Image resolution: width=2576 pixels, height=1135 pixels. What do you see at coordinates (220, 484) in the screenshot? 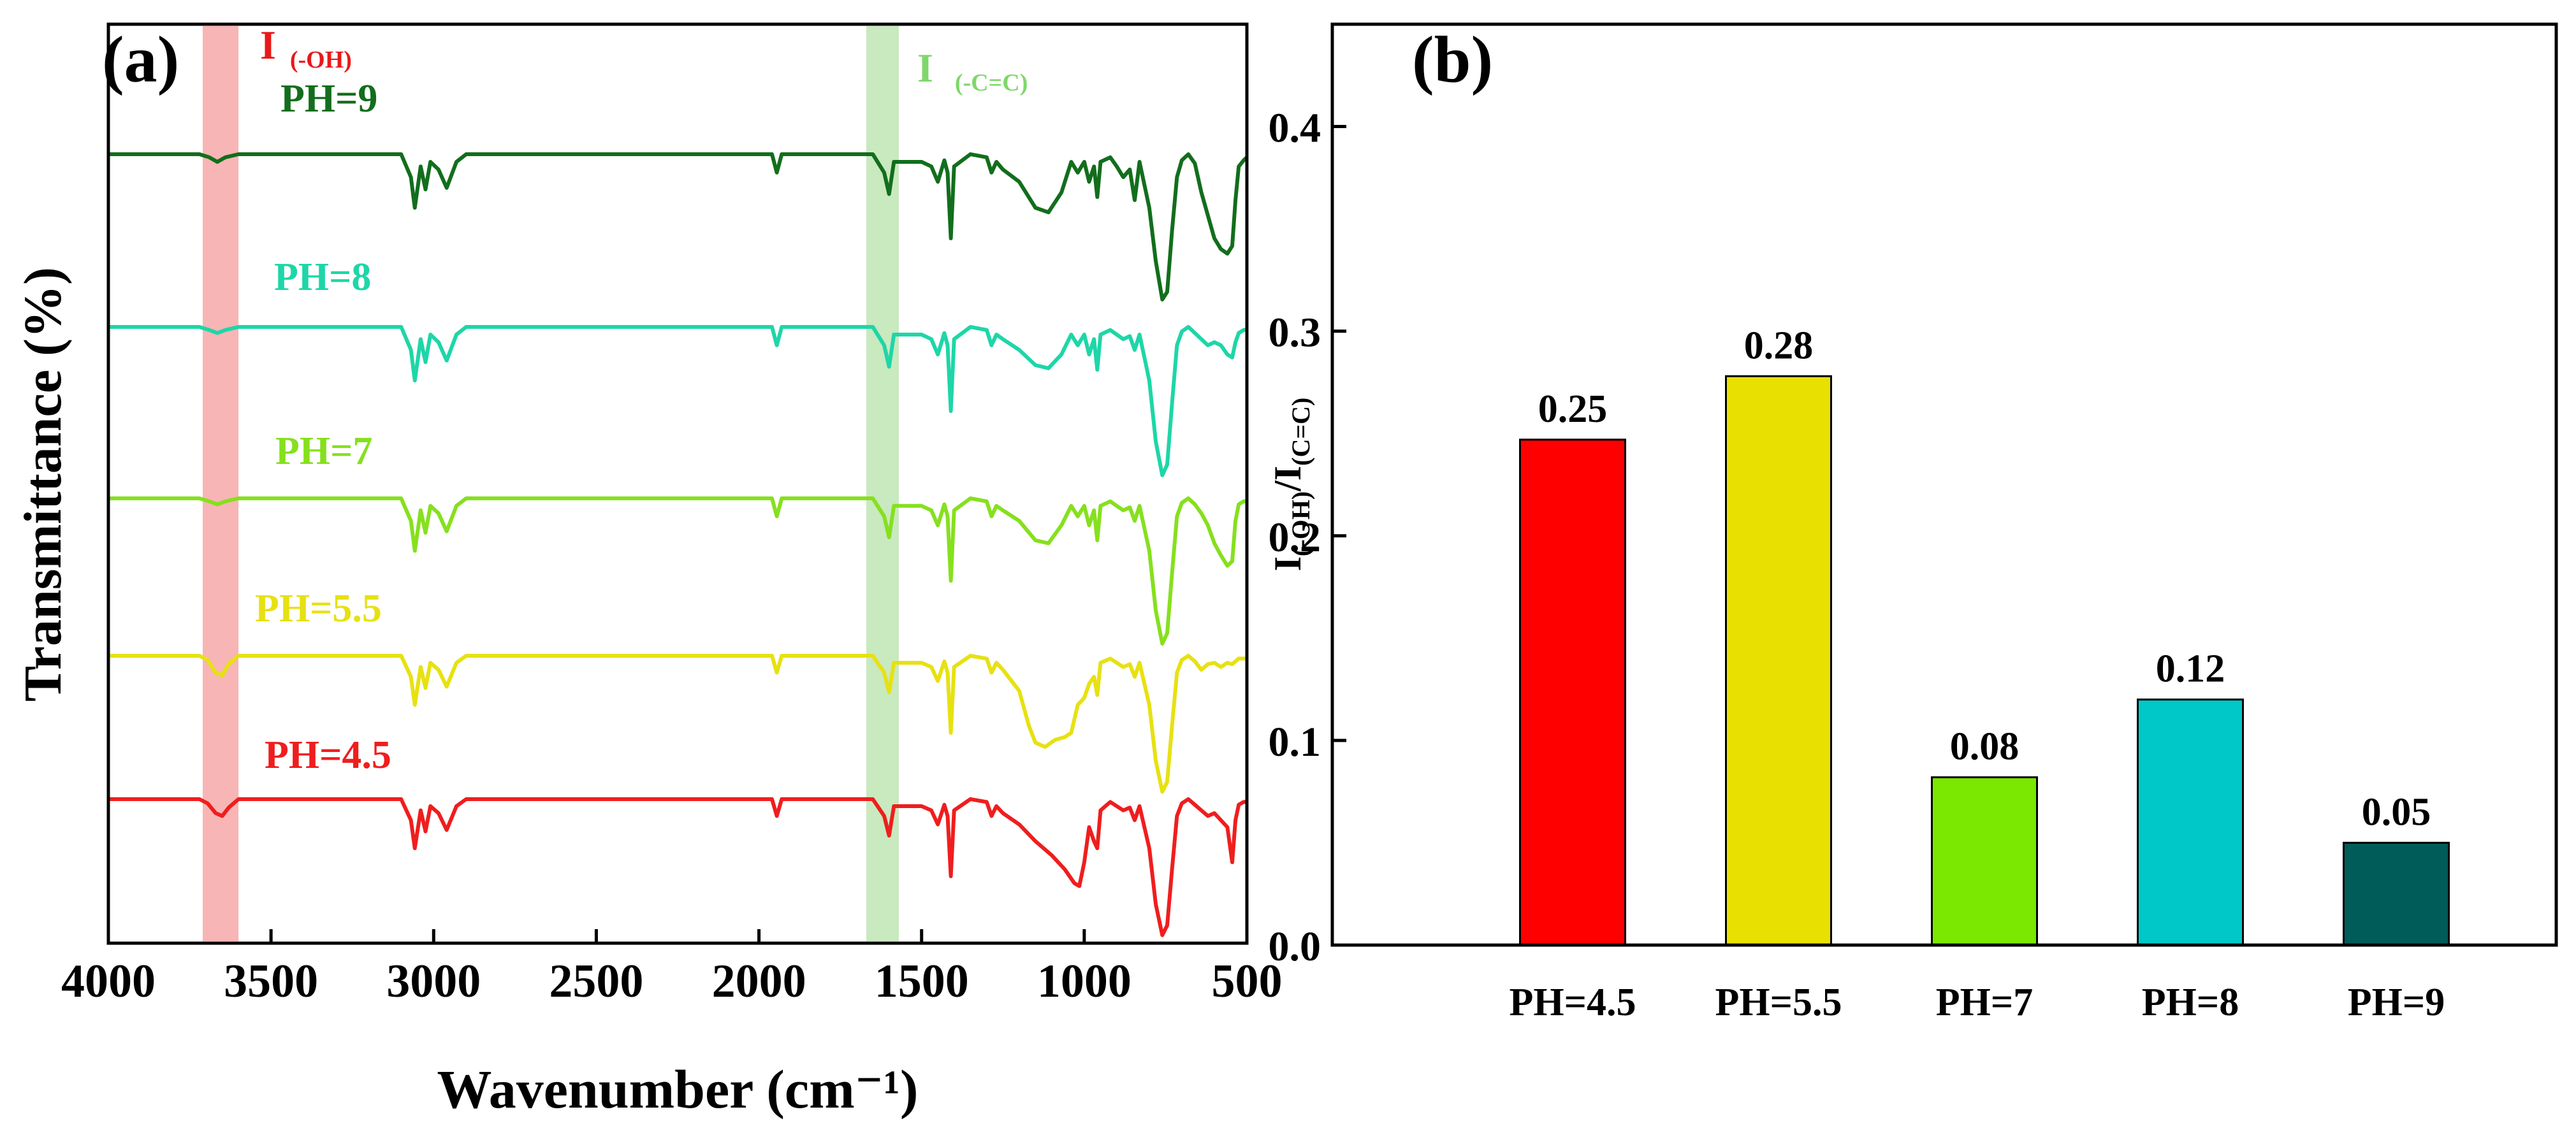
I see `highlight-band-oh` at bounding box center [220, 484].